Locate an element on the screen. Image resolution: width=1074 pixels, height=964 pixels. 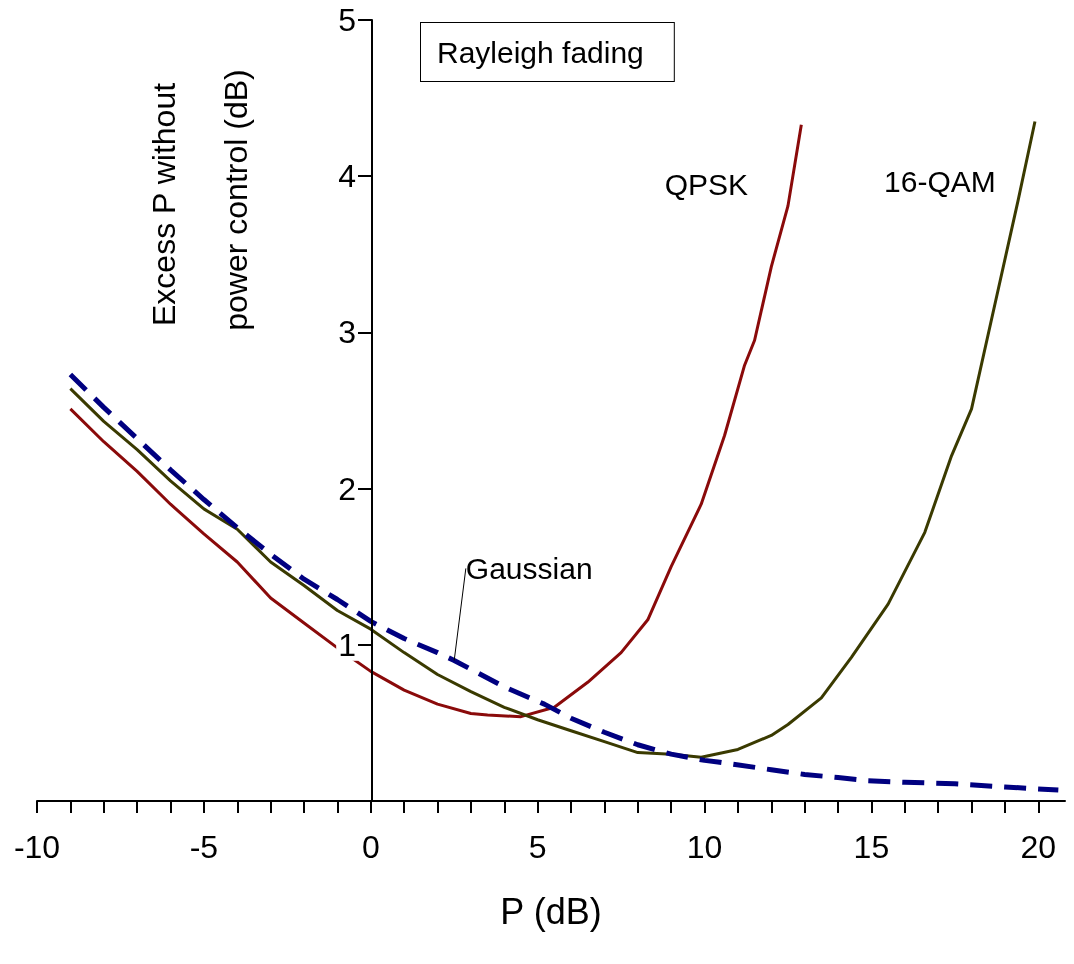
series-label: 16-QAM is located at coordinates (940, 182).